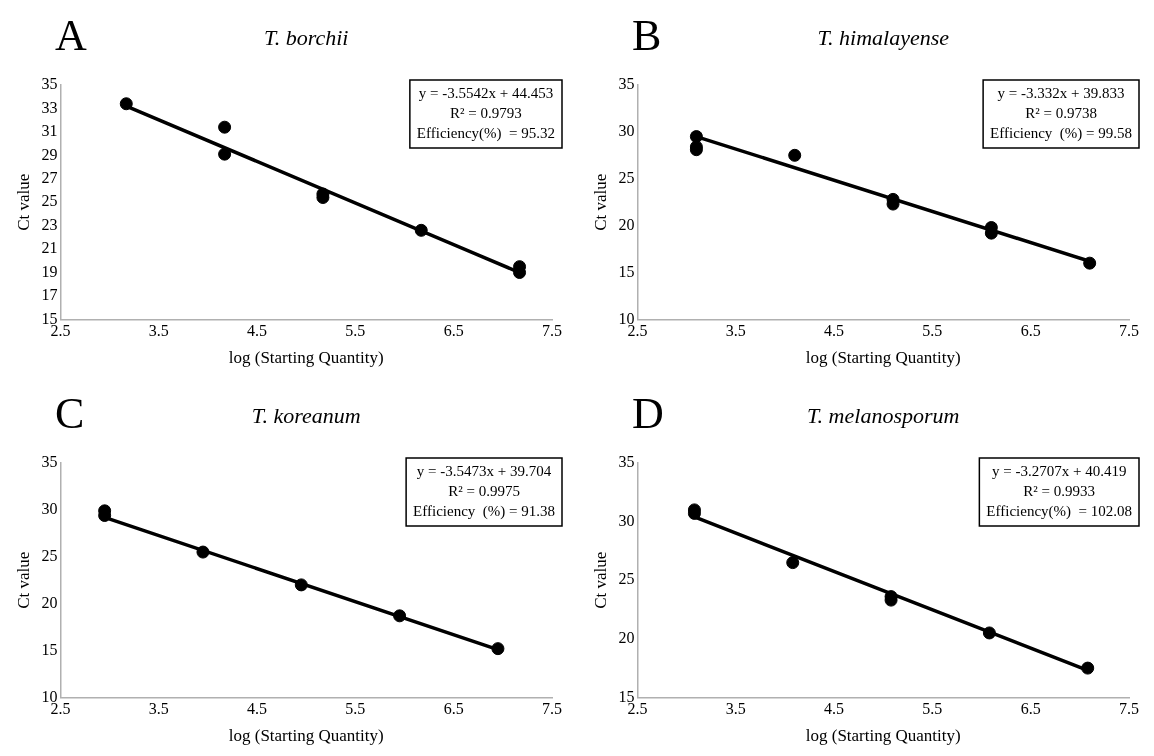  Describe the element at coordinates (1059, 511) in the screenshot. I see `annotation: Efficiency(%) = 102.08` at that location.